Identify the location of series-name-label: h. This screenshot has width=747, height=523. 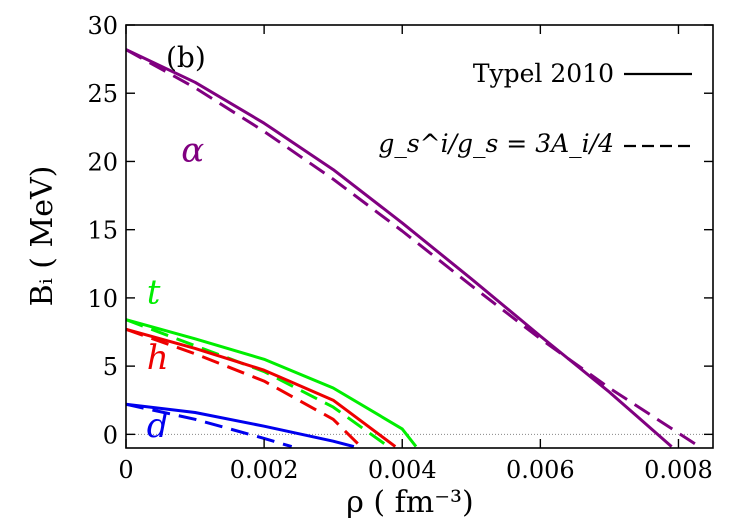
(158, 358).